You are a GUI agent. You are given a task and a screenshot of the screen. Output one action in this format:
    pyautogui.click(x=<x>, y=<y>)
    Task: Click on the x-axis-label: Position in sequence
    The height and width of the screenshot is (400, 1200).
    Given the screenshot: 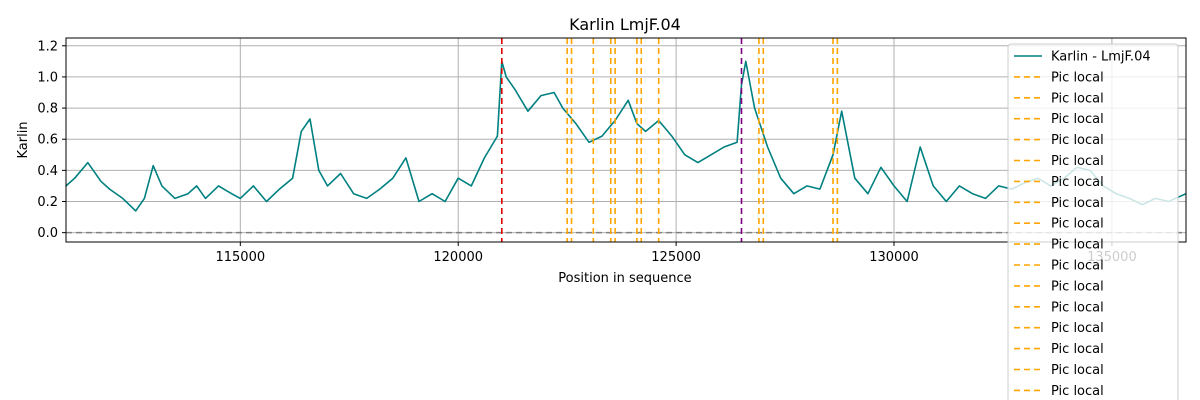 What is the action you would take?
    pyautogui.click(x=624, y=278)
    